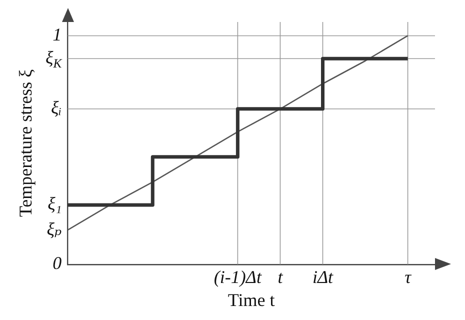 The image size is (465, 320). Describe the element at coordinates (251, 300) in the screenshot. I see `x-axis-title: Time t` at that location.